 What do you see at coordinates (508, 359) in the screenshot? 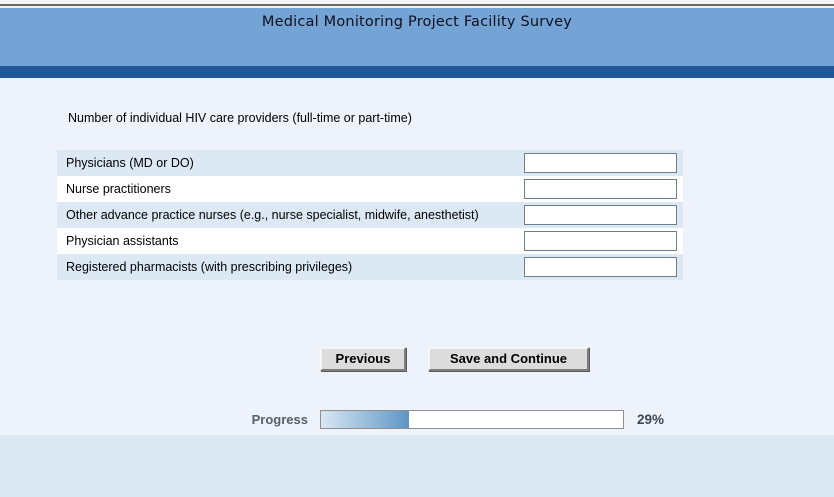
I see `save-and-continue-button: Save and Continue` at bounding box center [508, 359].